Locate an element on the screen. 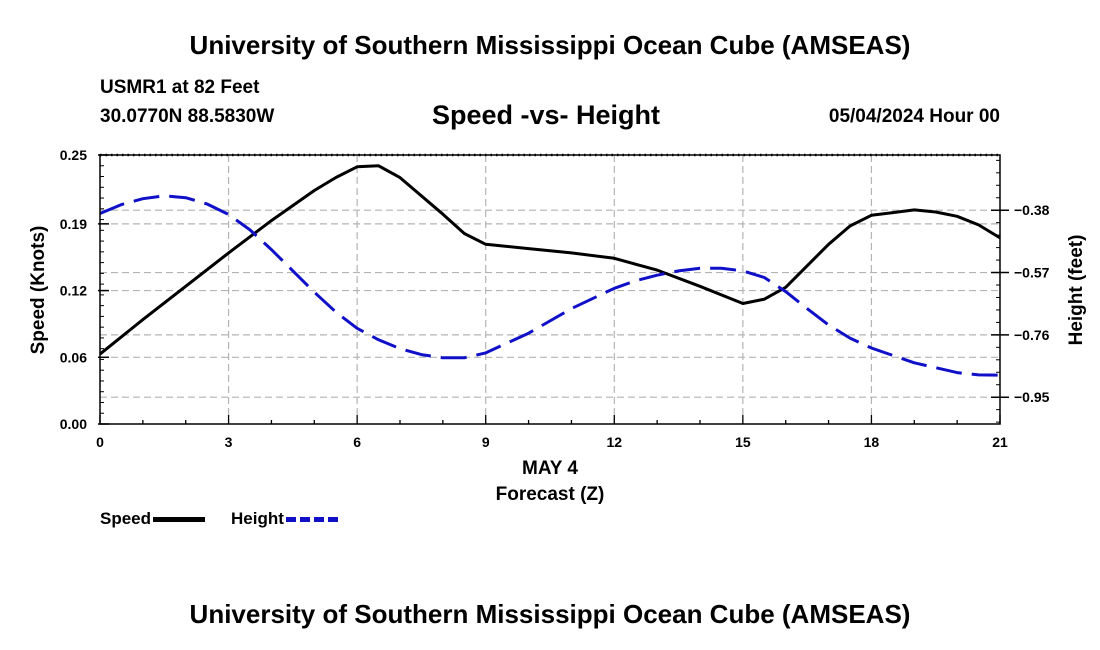  y-left-tick-label: 0.00 is located at coordinates (73, 424).